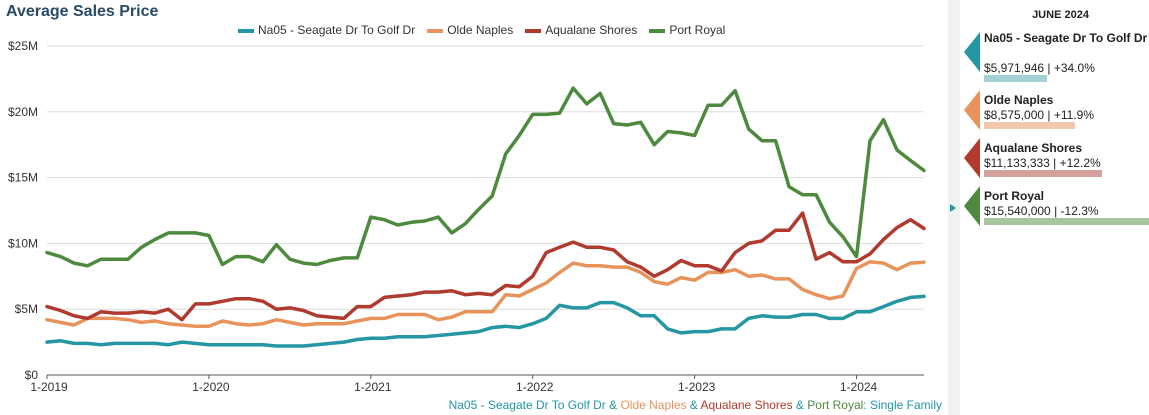  I want to click on x-tick-label: 1-2021, so click(373, 387).